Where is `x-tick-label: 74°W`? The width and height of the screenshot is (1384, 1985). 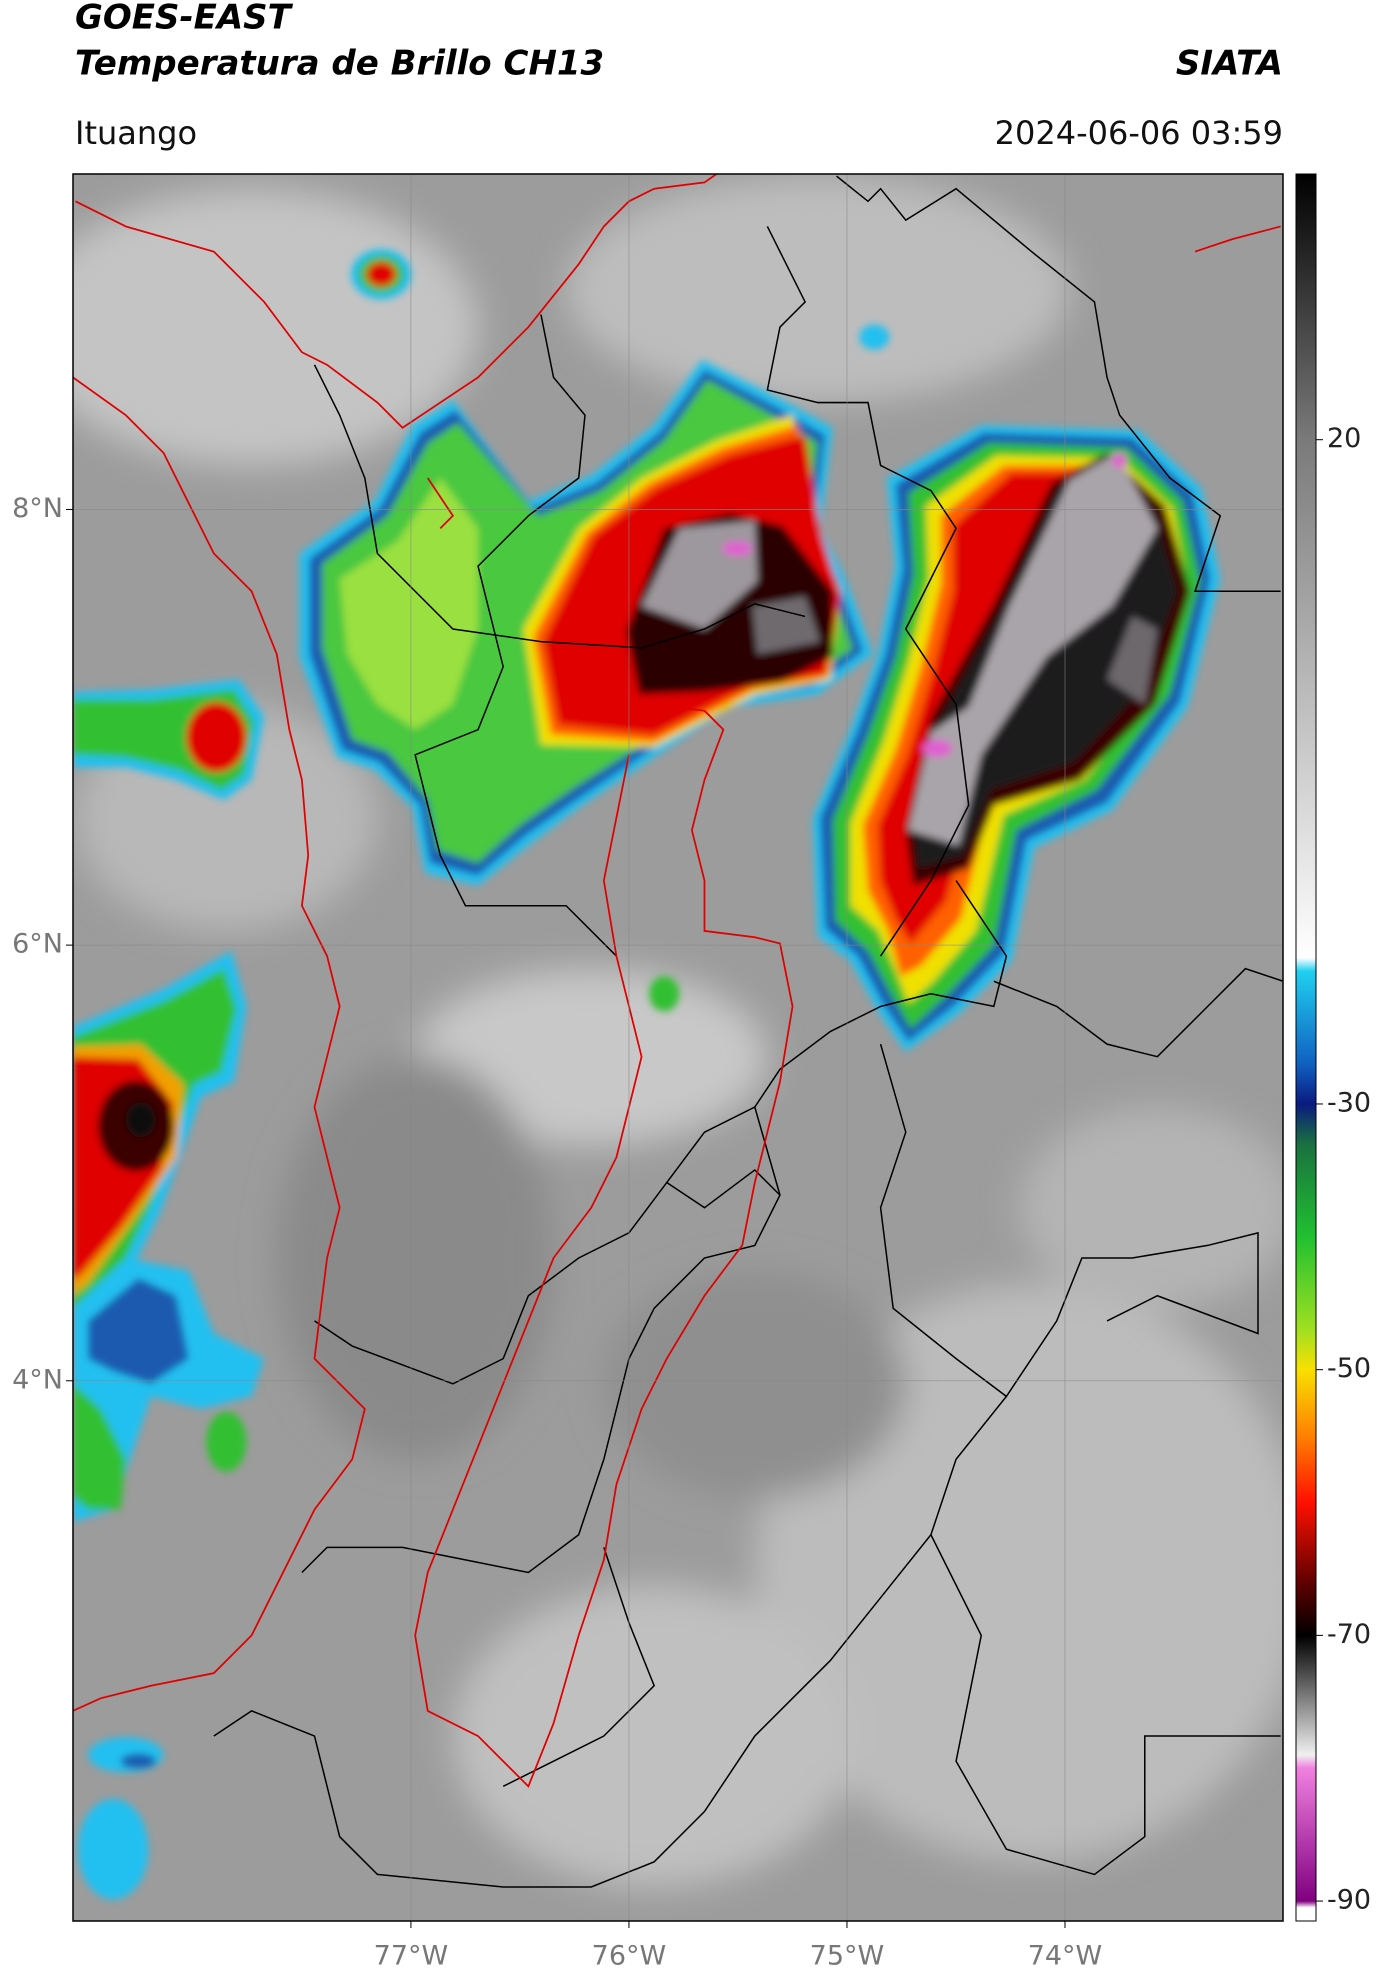
x-tick-label: 74°W is located at coordinates (1065, 1956).